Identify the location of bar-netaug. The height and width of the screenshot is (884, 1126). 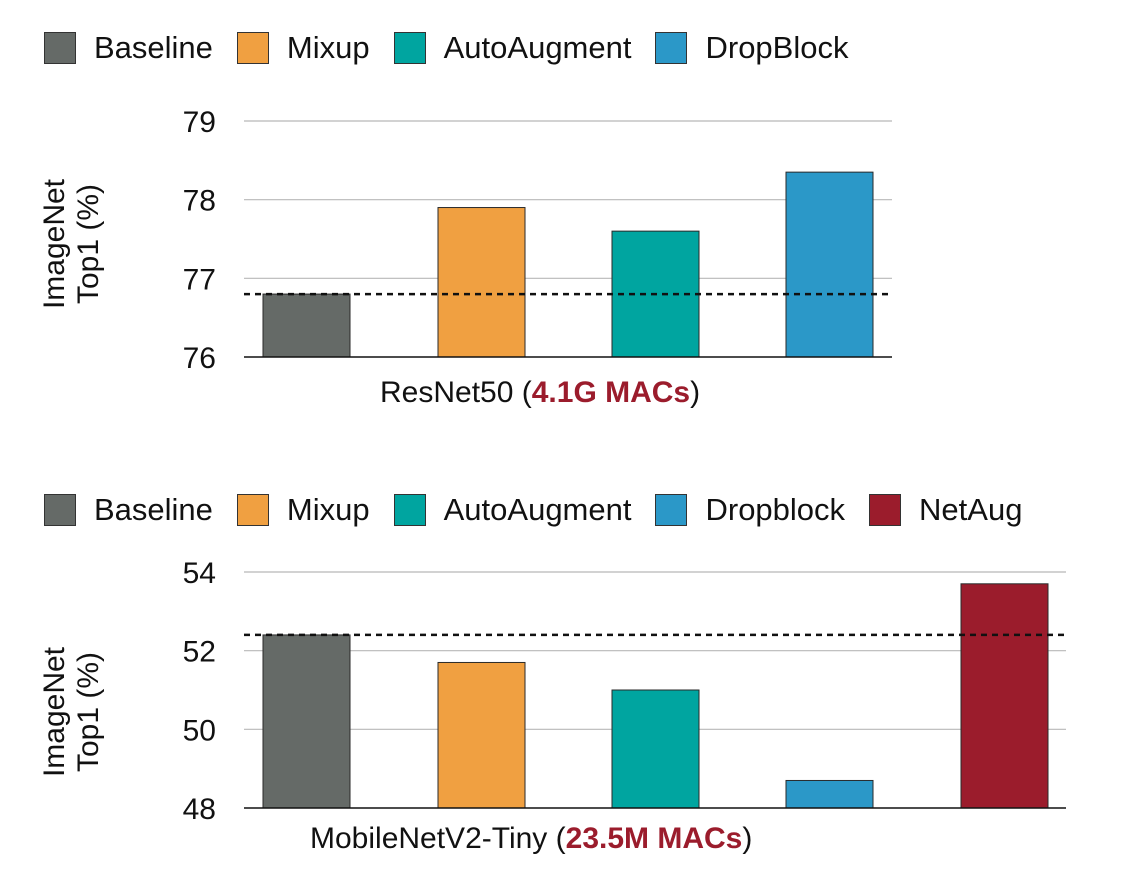
(1004, 696).